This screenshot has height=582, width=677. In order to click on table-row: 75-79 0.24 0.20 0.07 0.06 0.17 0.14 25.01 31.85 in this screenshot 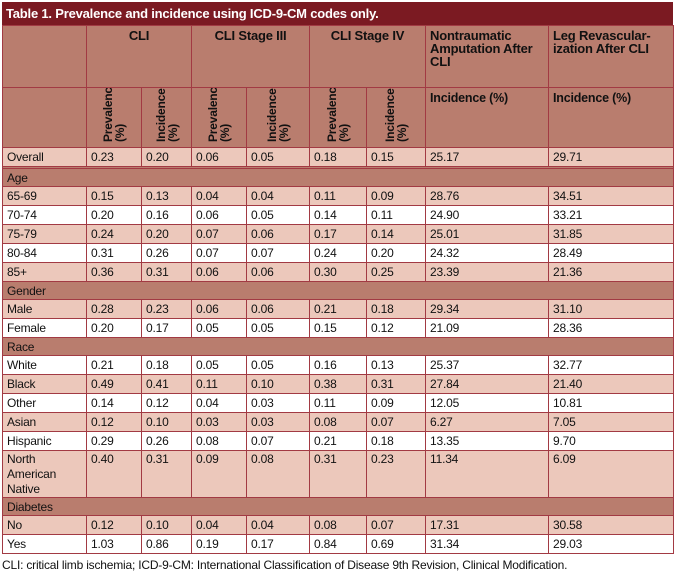, I will do `click(338, 234)`.